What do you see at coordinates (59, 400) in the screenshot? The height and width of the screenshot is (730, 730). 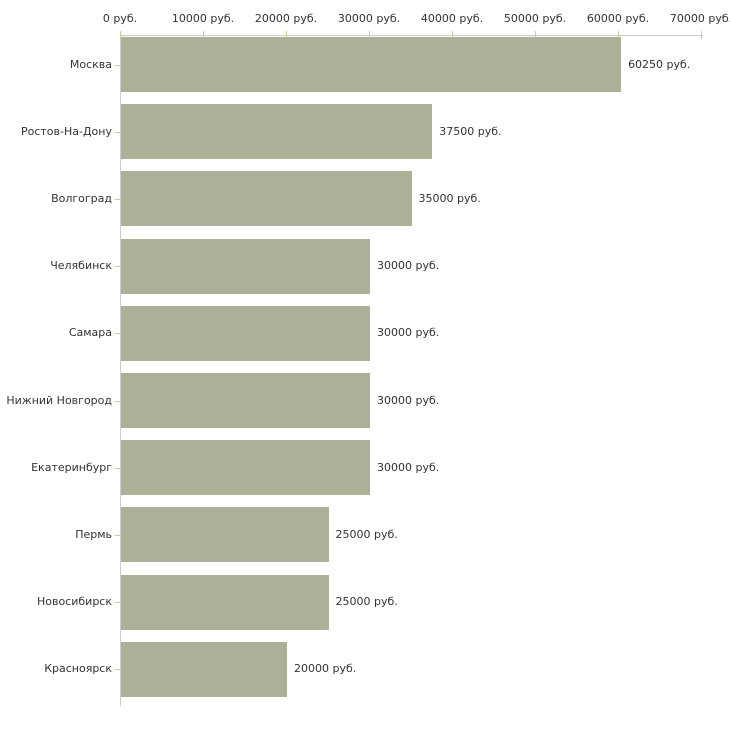 I see `category-label: Нижний Новгород` at bounding box center [59, 400].